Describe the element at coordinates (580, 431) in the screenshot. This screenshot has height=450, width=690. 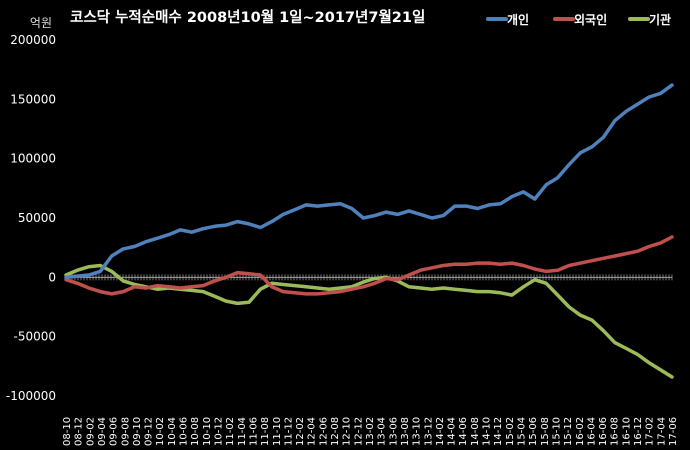
I see `x-tick-label: 16-02` at that location.